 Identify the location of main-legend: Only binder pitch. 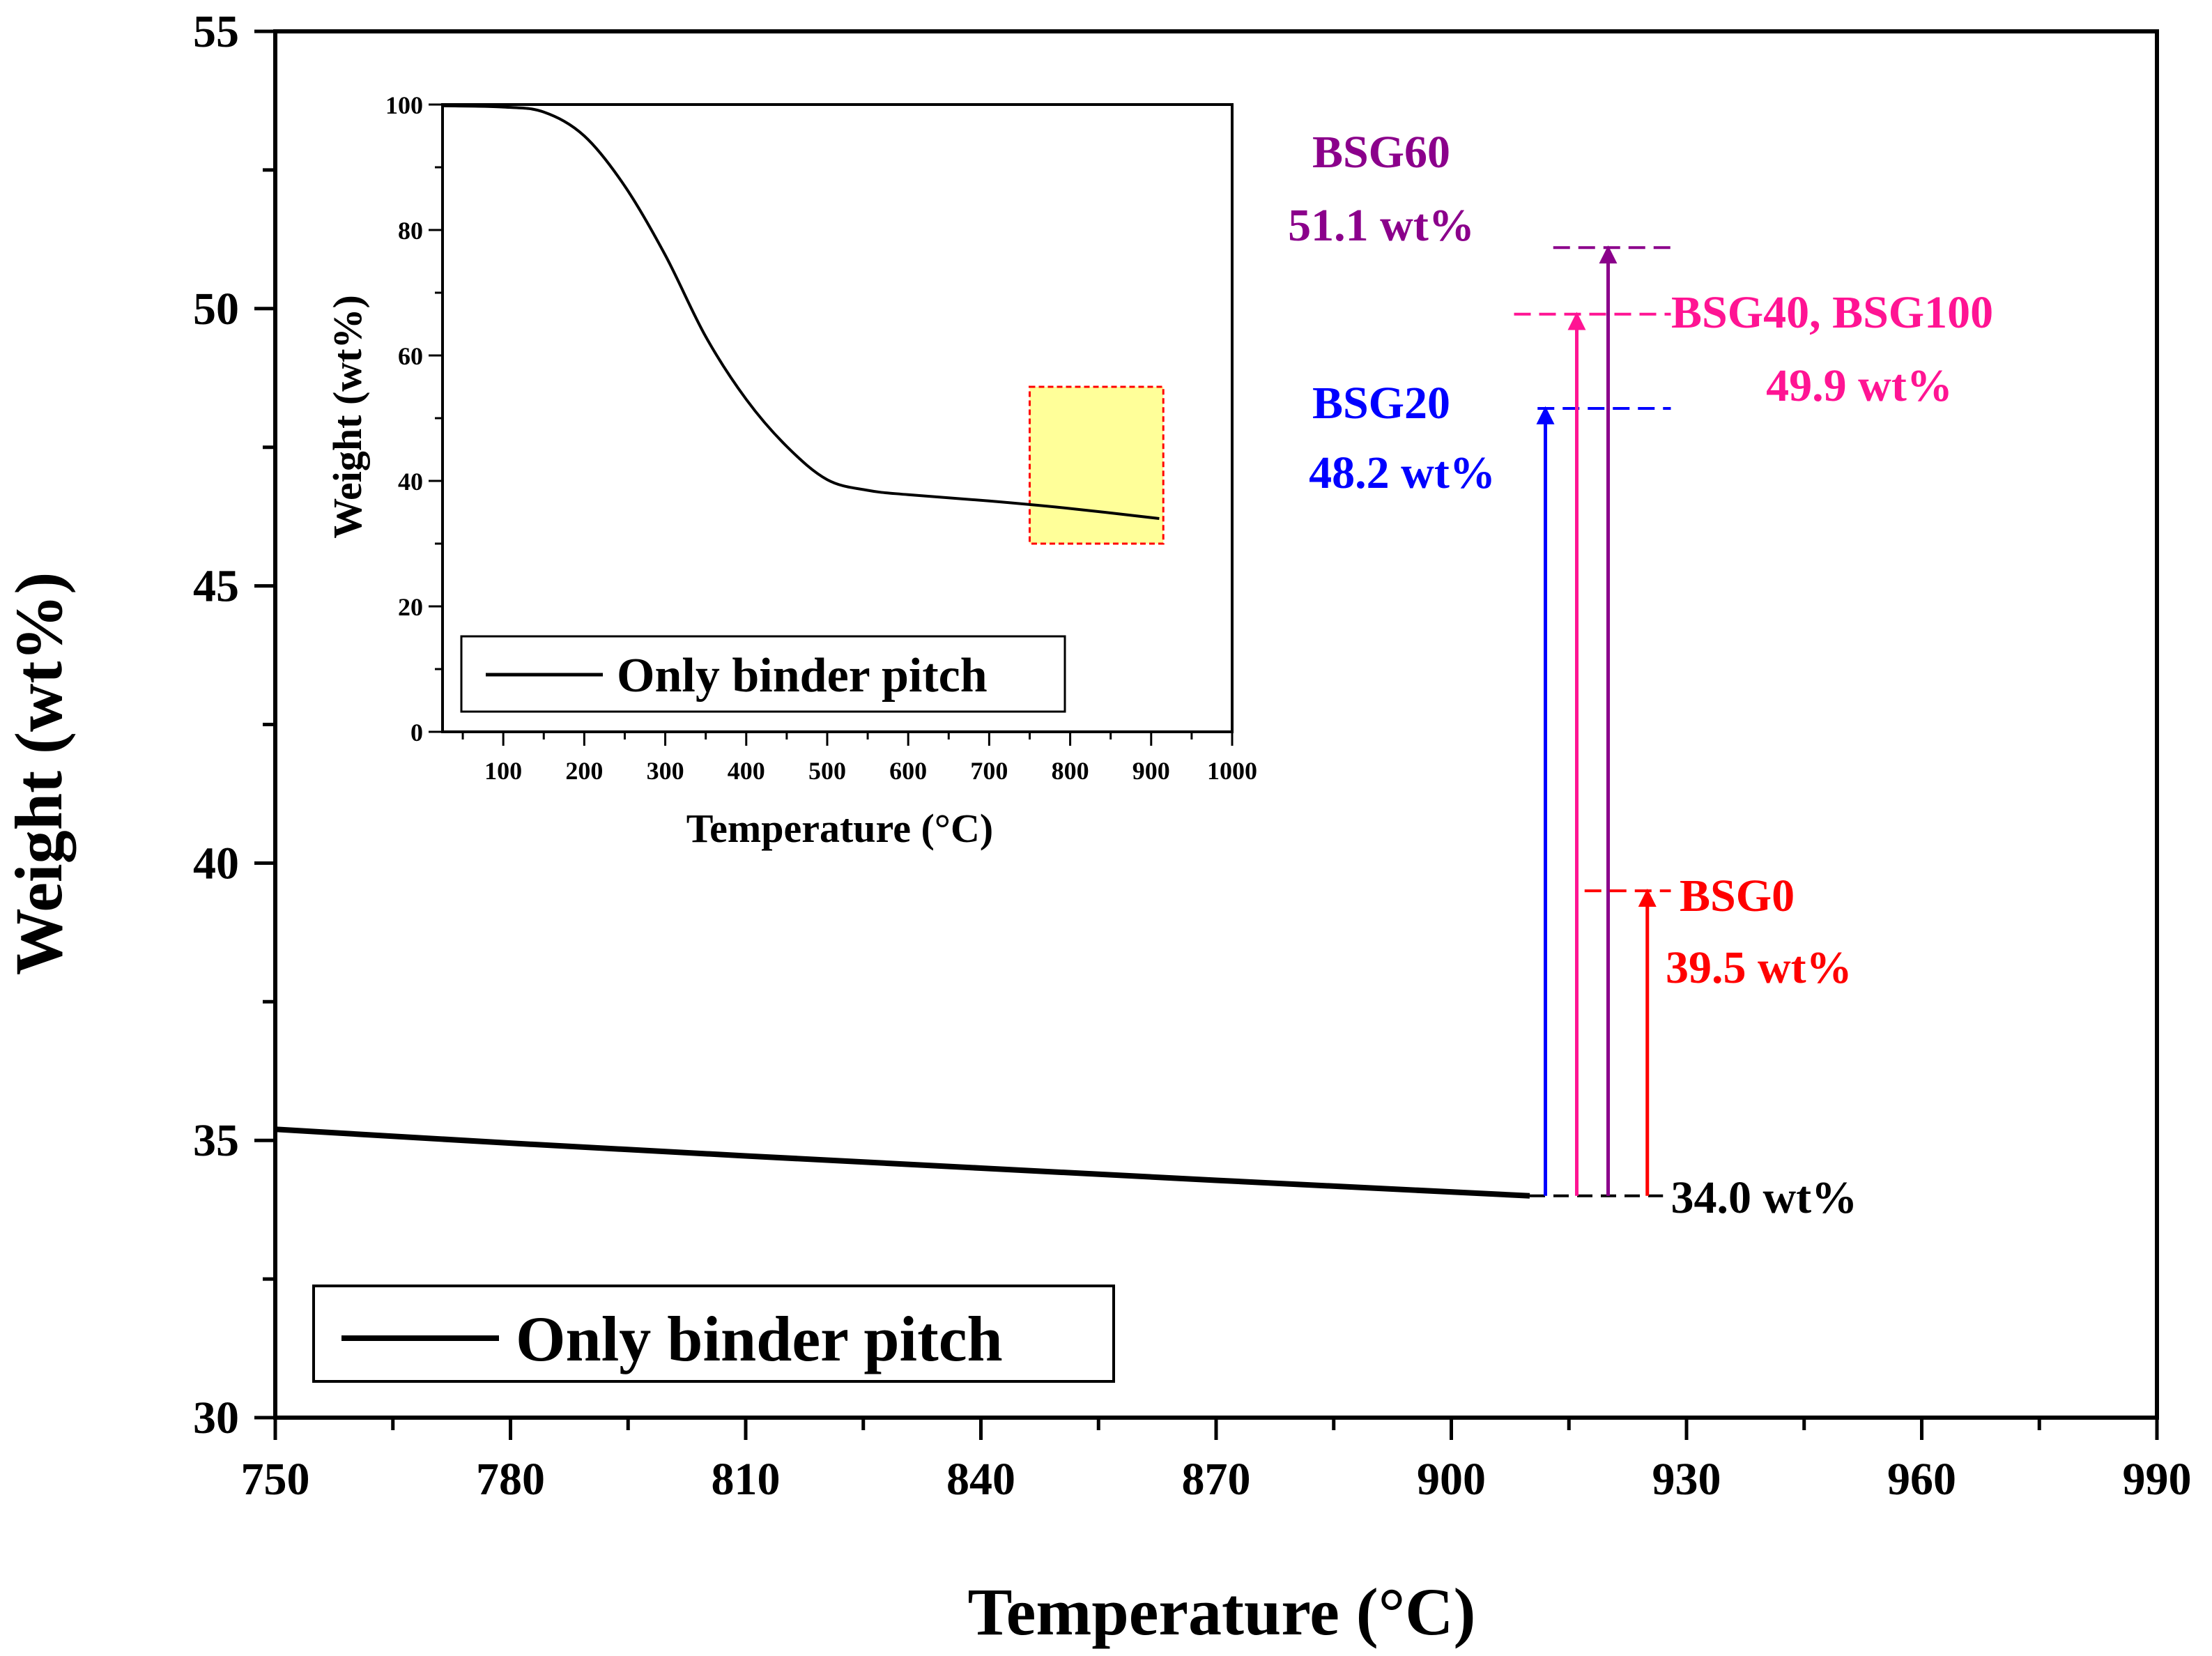
(713, 1334).